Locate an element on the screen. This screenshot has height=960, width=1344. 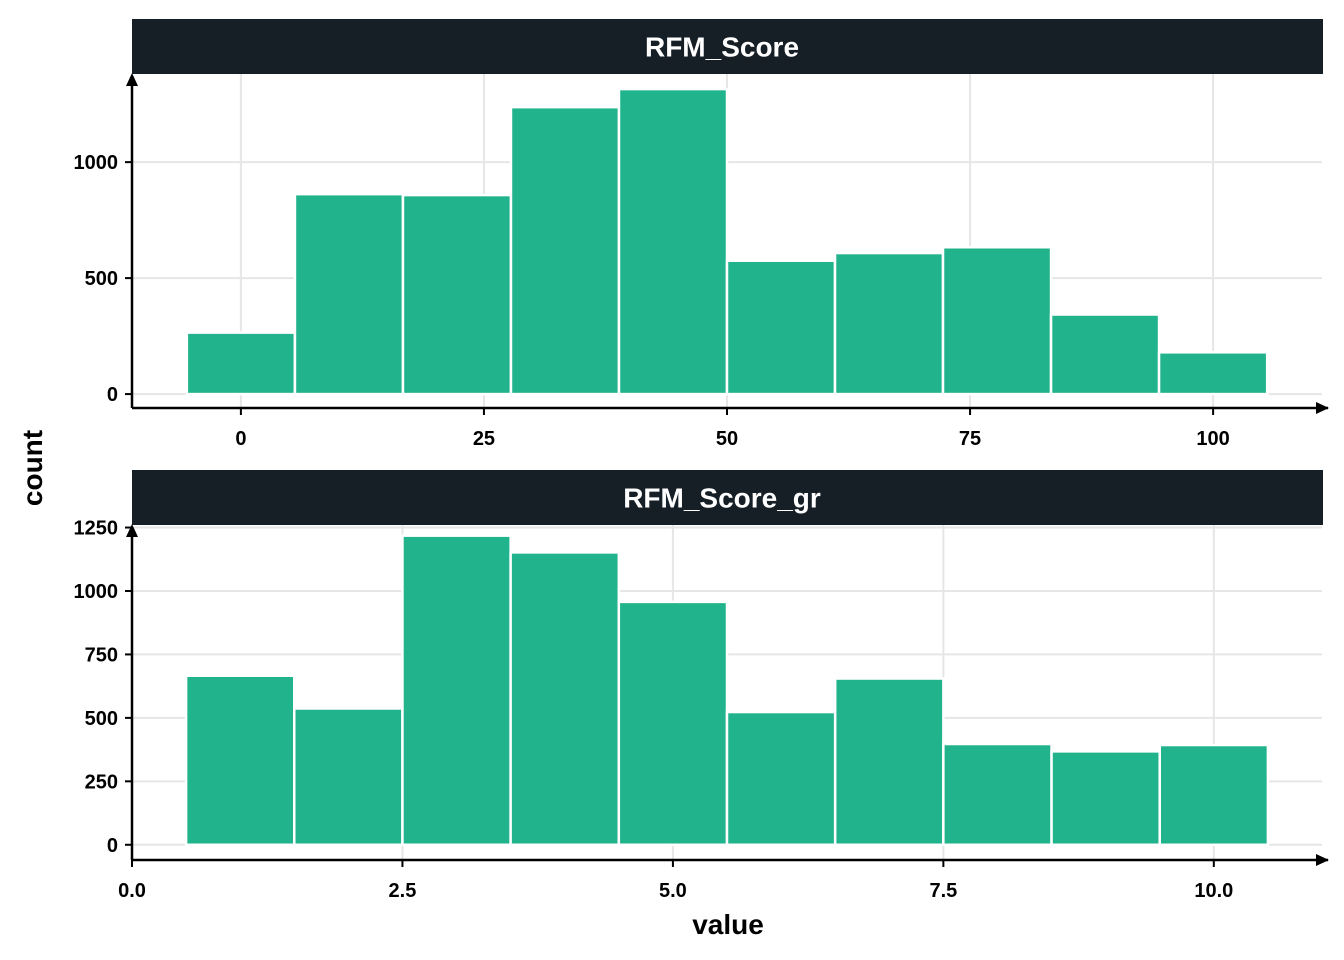
x-tick-label: 2.5 is located at coordinates (403, 891).